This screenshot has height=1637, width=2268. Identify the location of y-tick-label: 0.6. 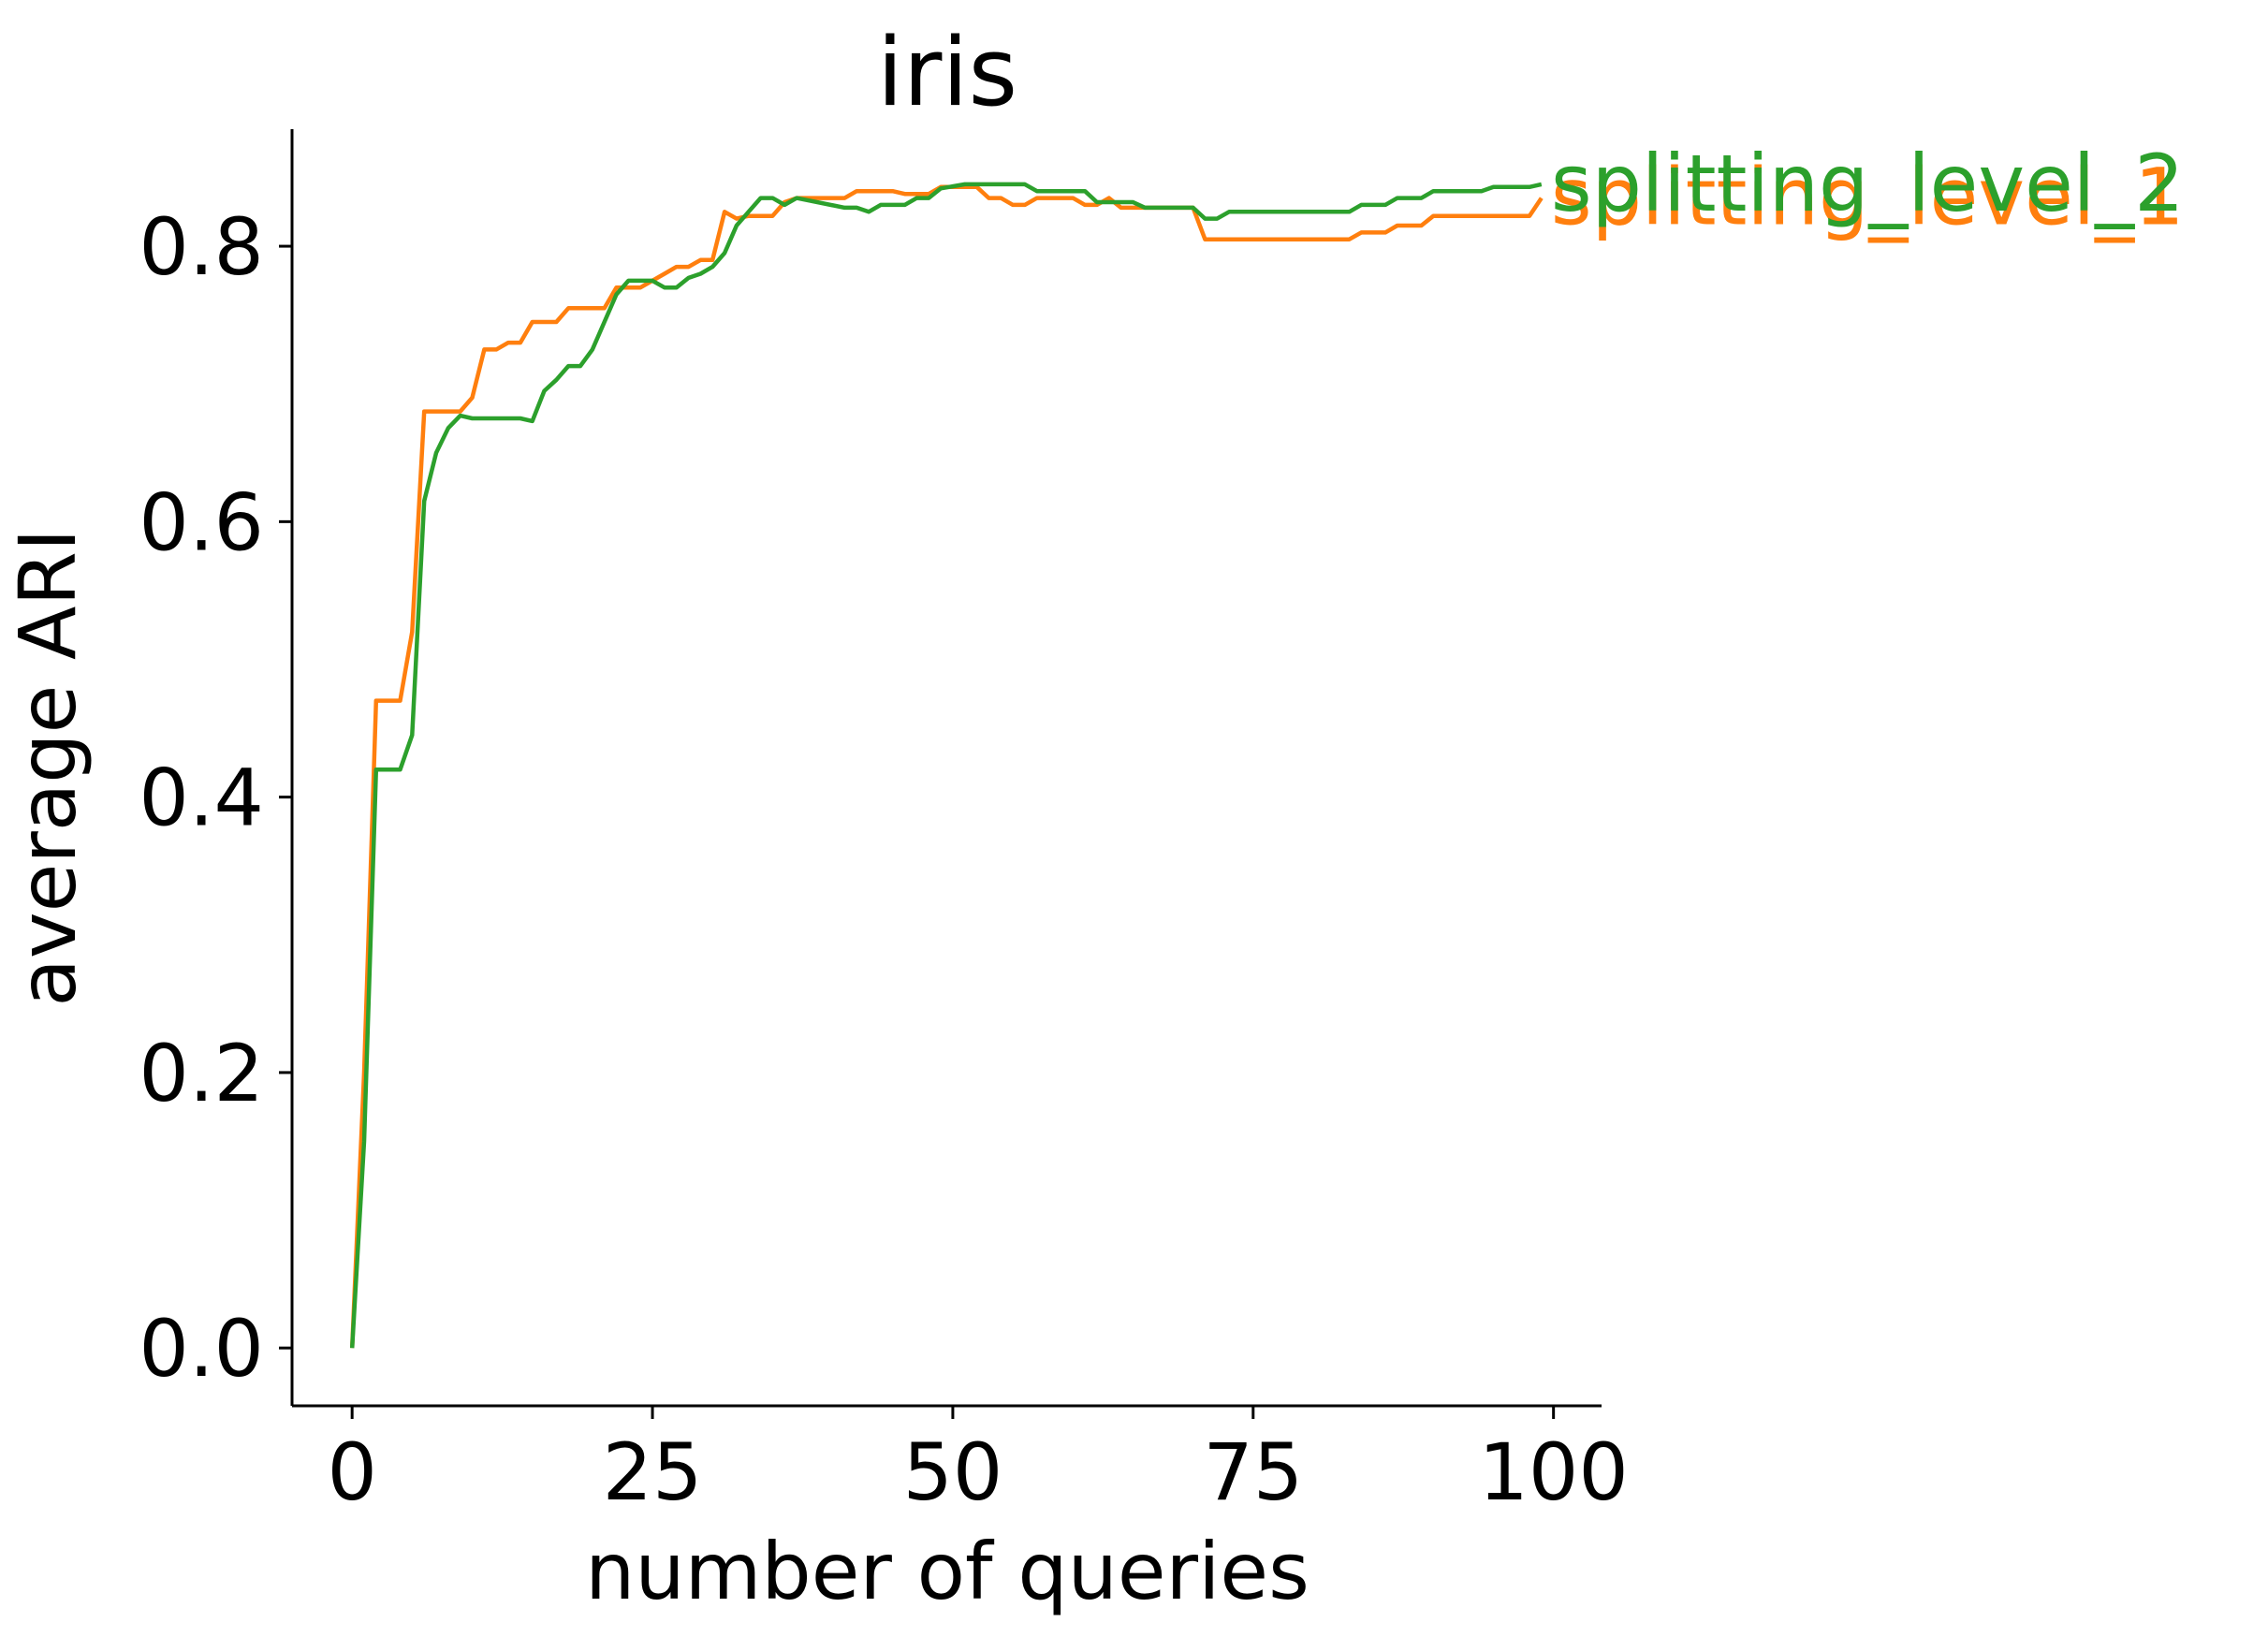
(201, 522).